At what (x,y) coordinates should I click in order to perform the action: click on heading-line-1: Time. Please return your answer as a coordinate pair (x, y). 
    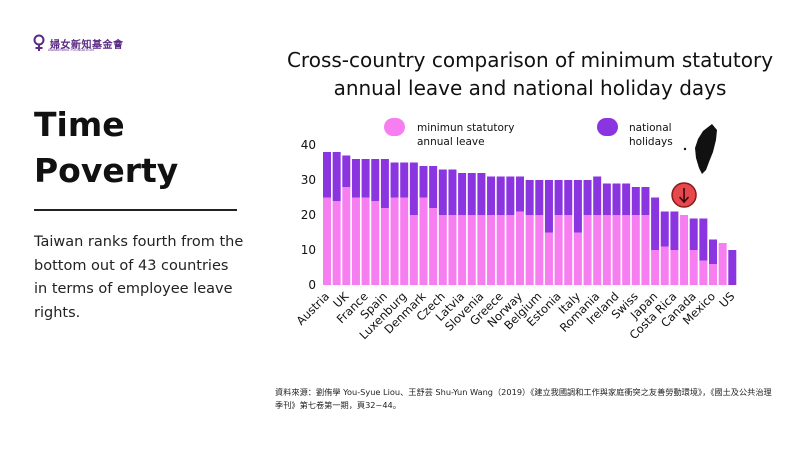
    Looking at the image, I should click on (79, 124).